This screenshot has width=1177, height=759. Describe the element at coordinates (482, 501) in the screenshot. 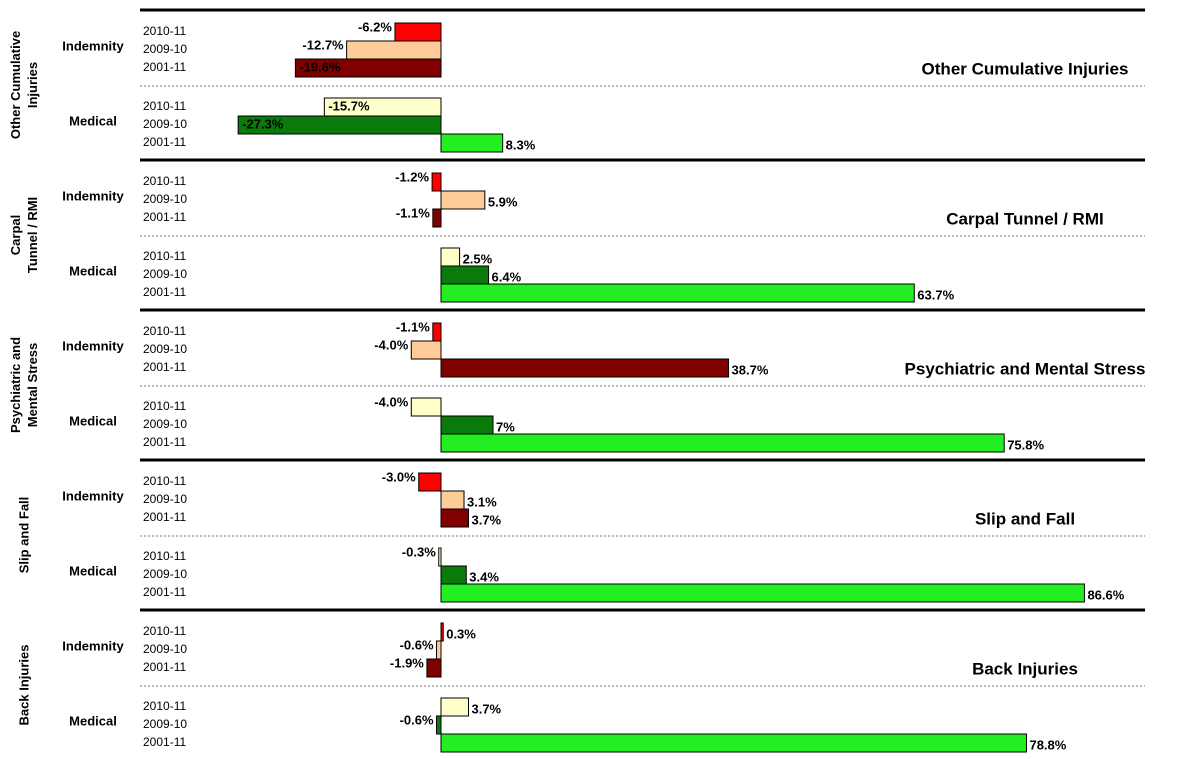

I see `value-label: 3.1%` at that location.